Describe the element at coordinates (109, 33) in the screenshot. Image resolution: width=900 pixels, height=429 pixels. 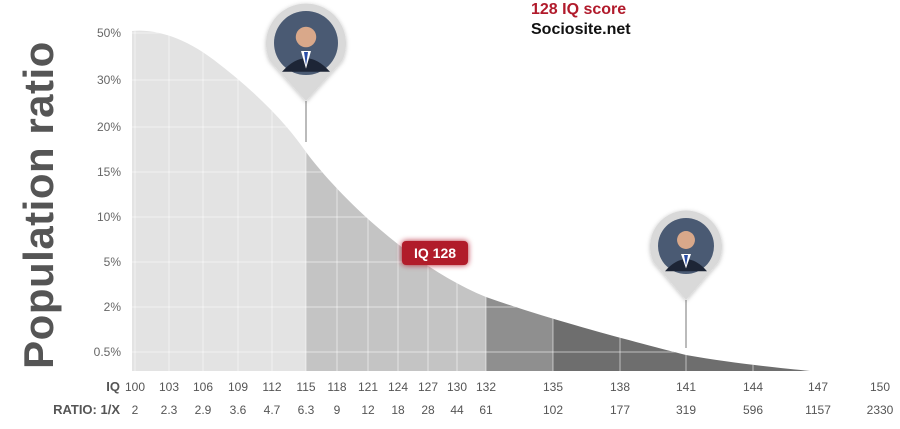
I see `y-tick-label: 50%` at that location.